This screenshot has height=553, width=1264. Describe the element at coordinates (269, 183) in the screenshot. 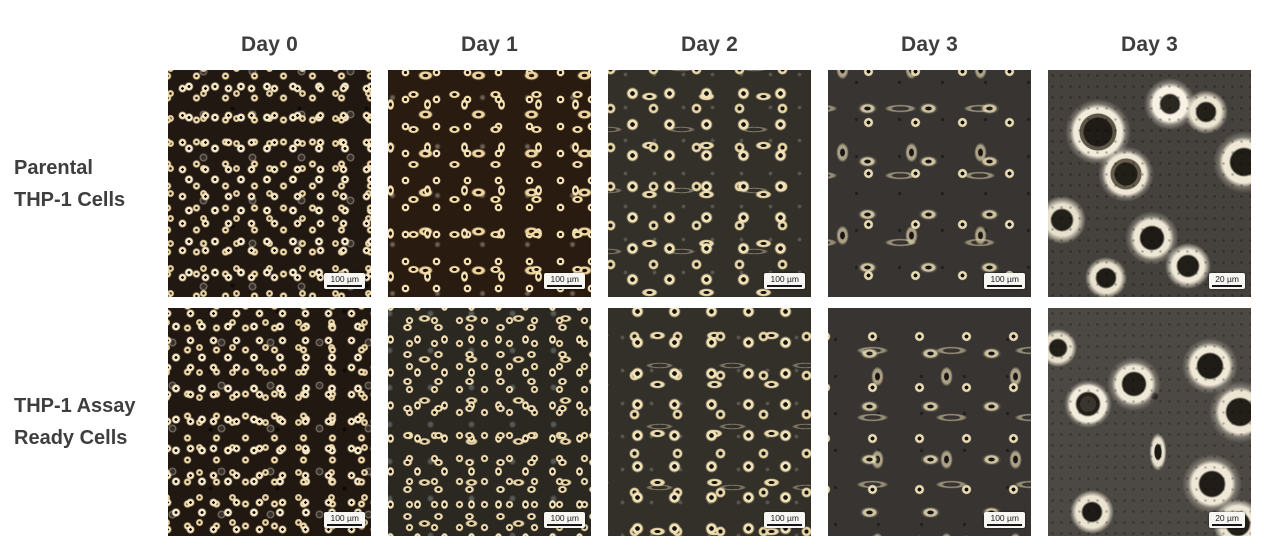

I see `micrograph-parental-day0: 100 µm` at that location.